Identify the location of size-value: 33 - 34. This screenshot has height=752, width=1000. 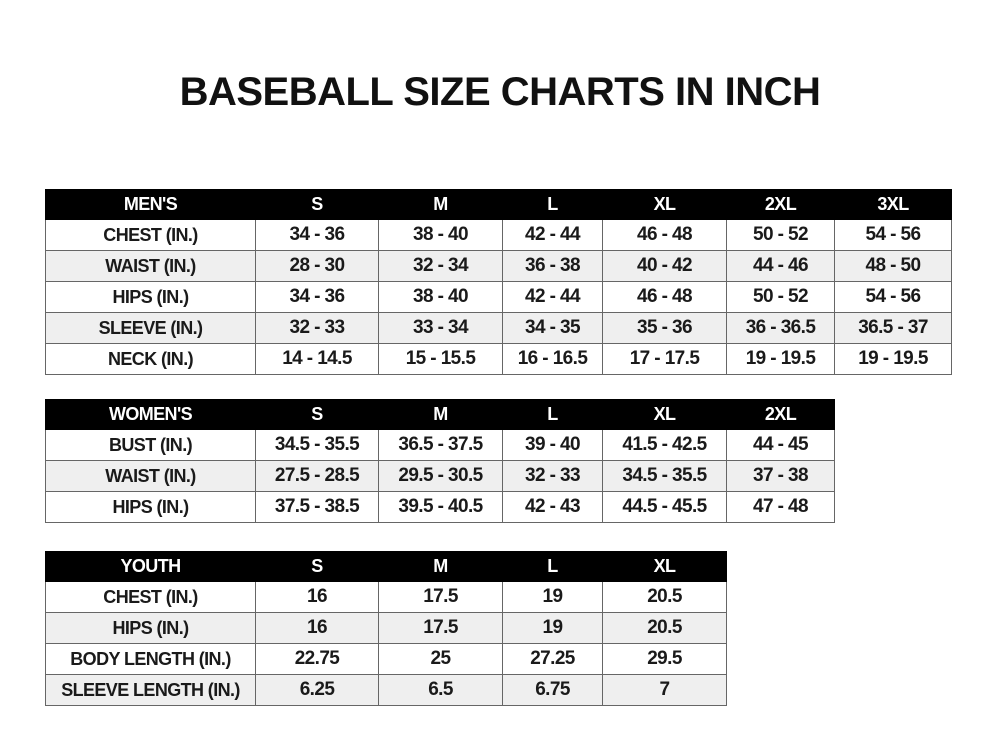
(440, 328).